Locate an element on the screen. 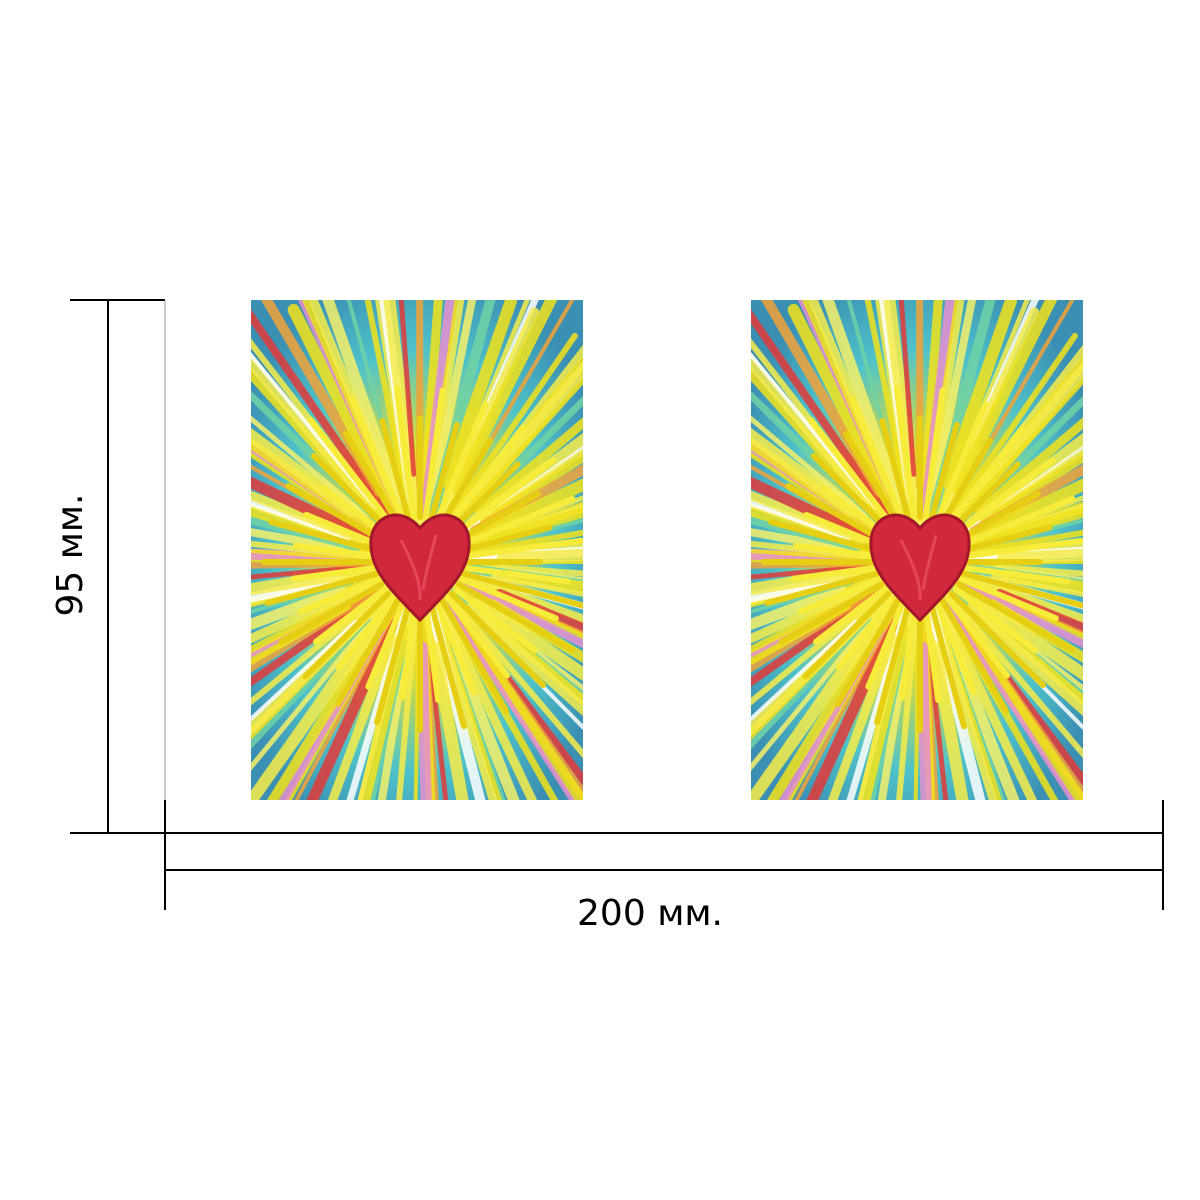  height-label: 95 мм. is located at coordinates (70, 554).